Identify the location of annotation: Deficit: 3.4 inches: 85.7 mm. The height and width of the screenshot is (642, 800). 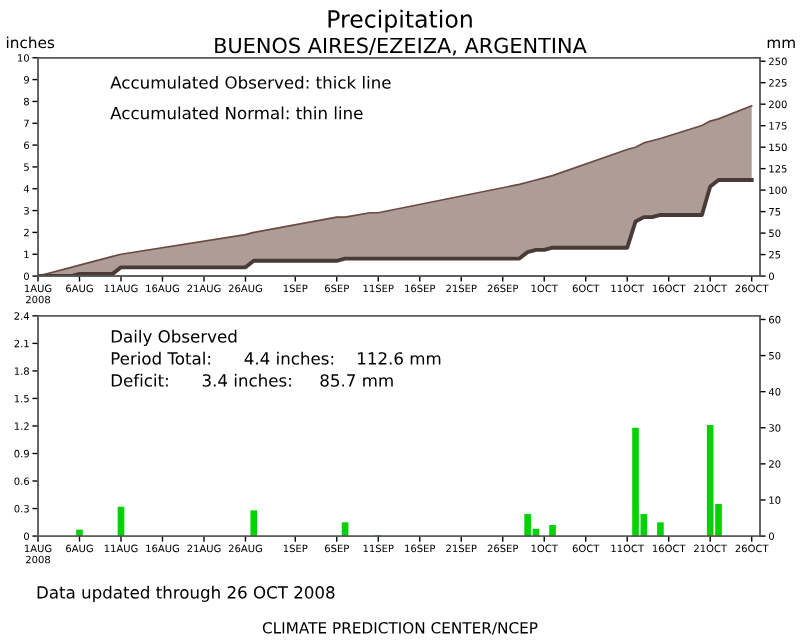
(252, 380).